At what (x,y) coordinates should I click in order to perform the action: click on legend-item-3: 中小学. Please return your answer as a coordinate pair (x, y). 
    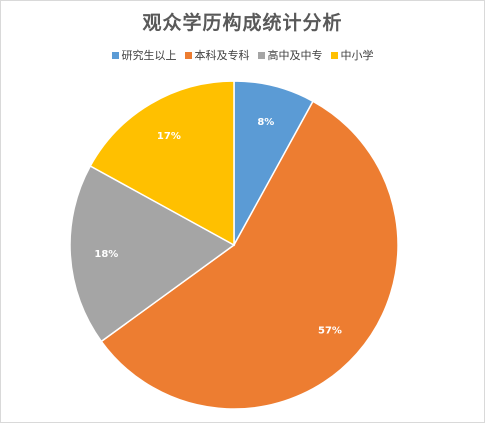
    Looking at the image, I should click on (352, 55).